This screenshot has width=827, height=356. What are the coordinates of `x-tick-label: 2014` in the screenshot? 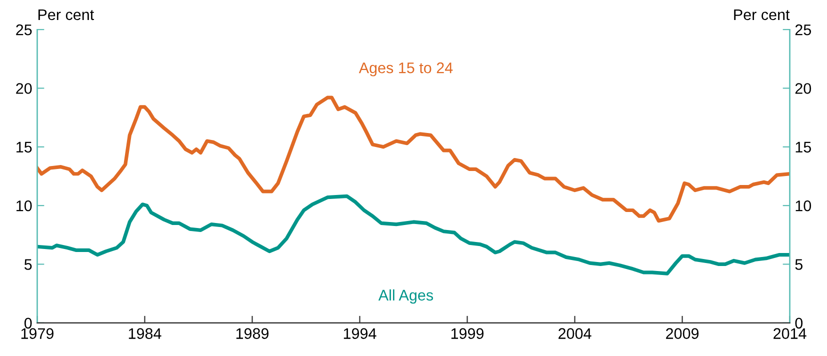 It's located at (790, 333).